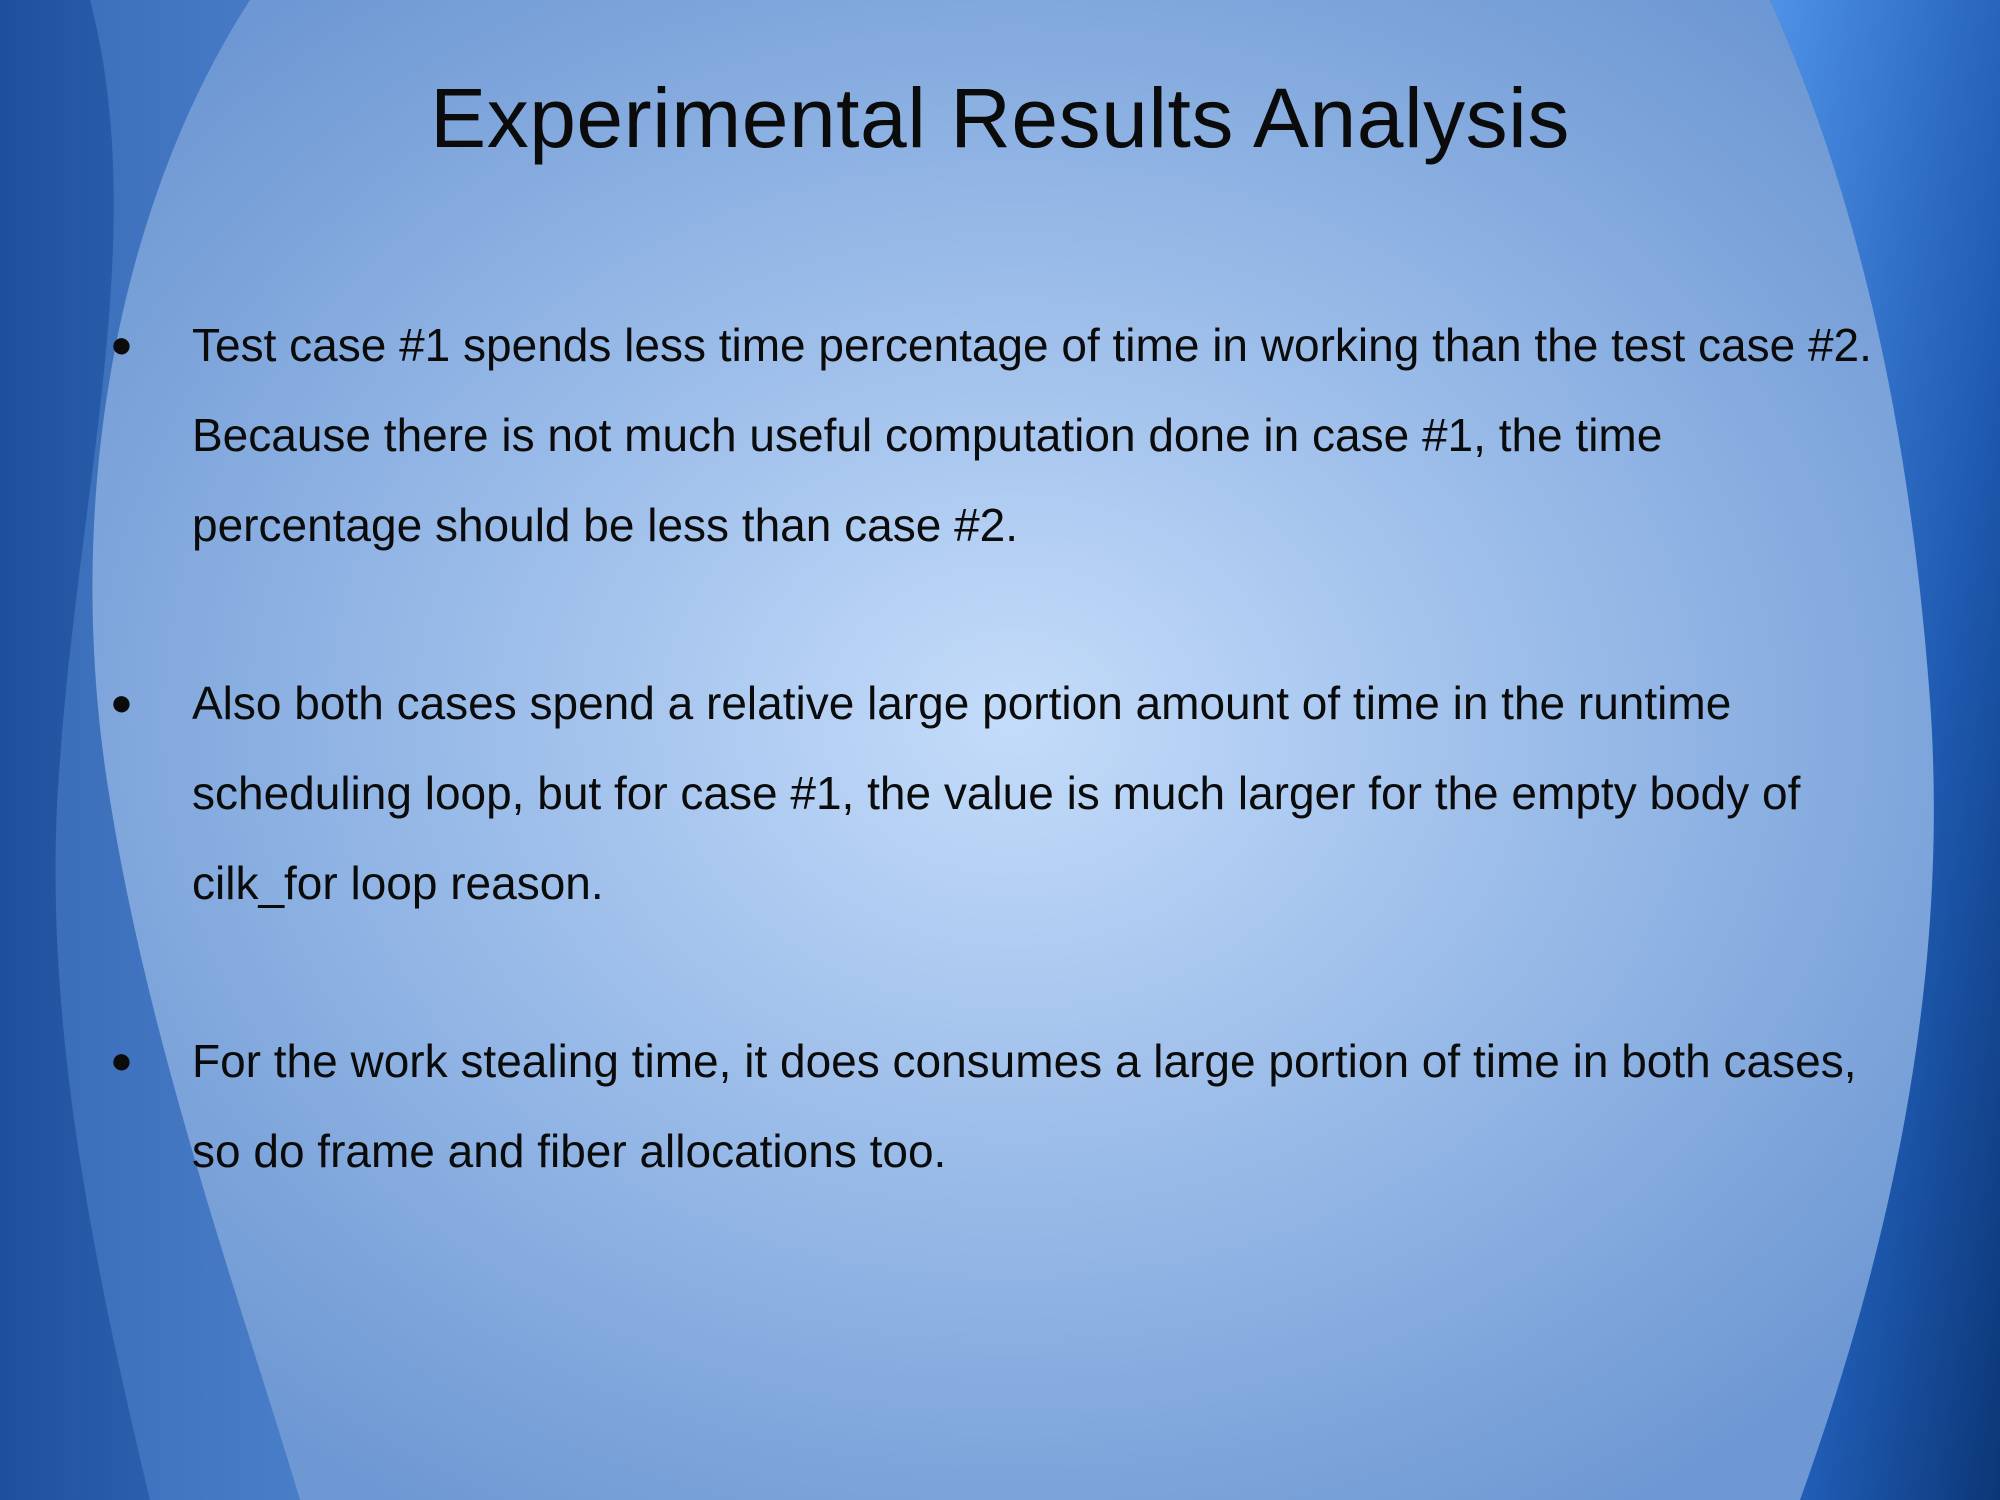 The image size is (2000, 1500). I want to click on slide-title: Experimental Results Analysis, so click(1000, 118).